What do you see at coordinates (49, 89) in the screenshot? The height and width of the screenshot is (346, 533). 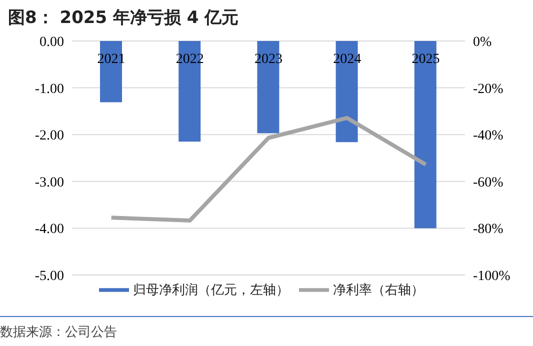 I see `y-tick-label: -1.00` at bounding box center [49, 89].